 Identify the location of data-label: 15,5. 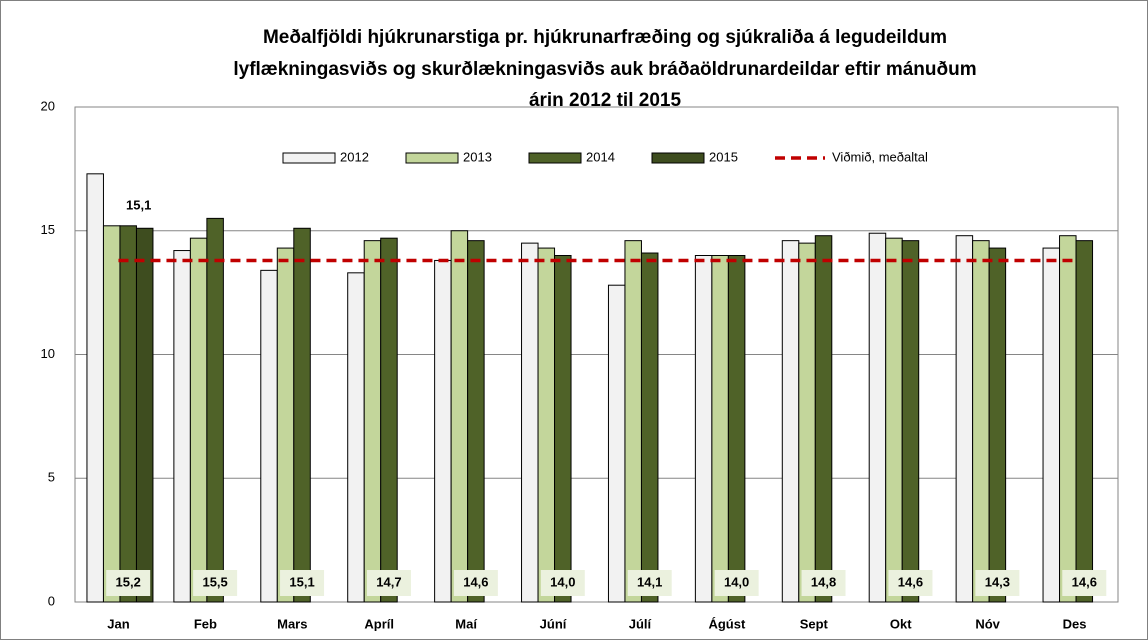
(214, 581).